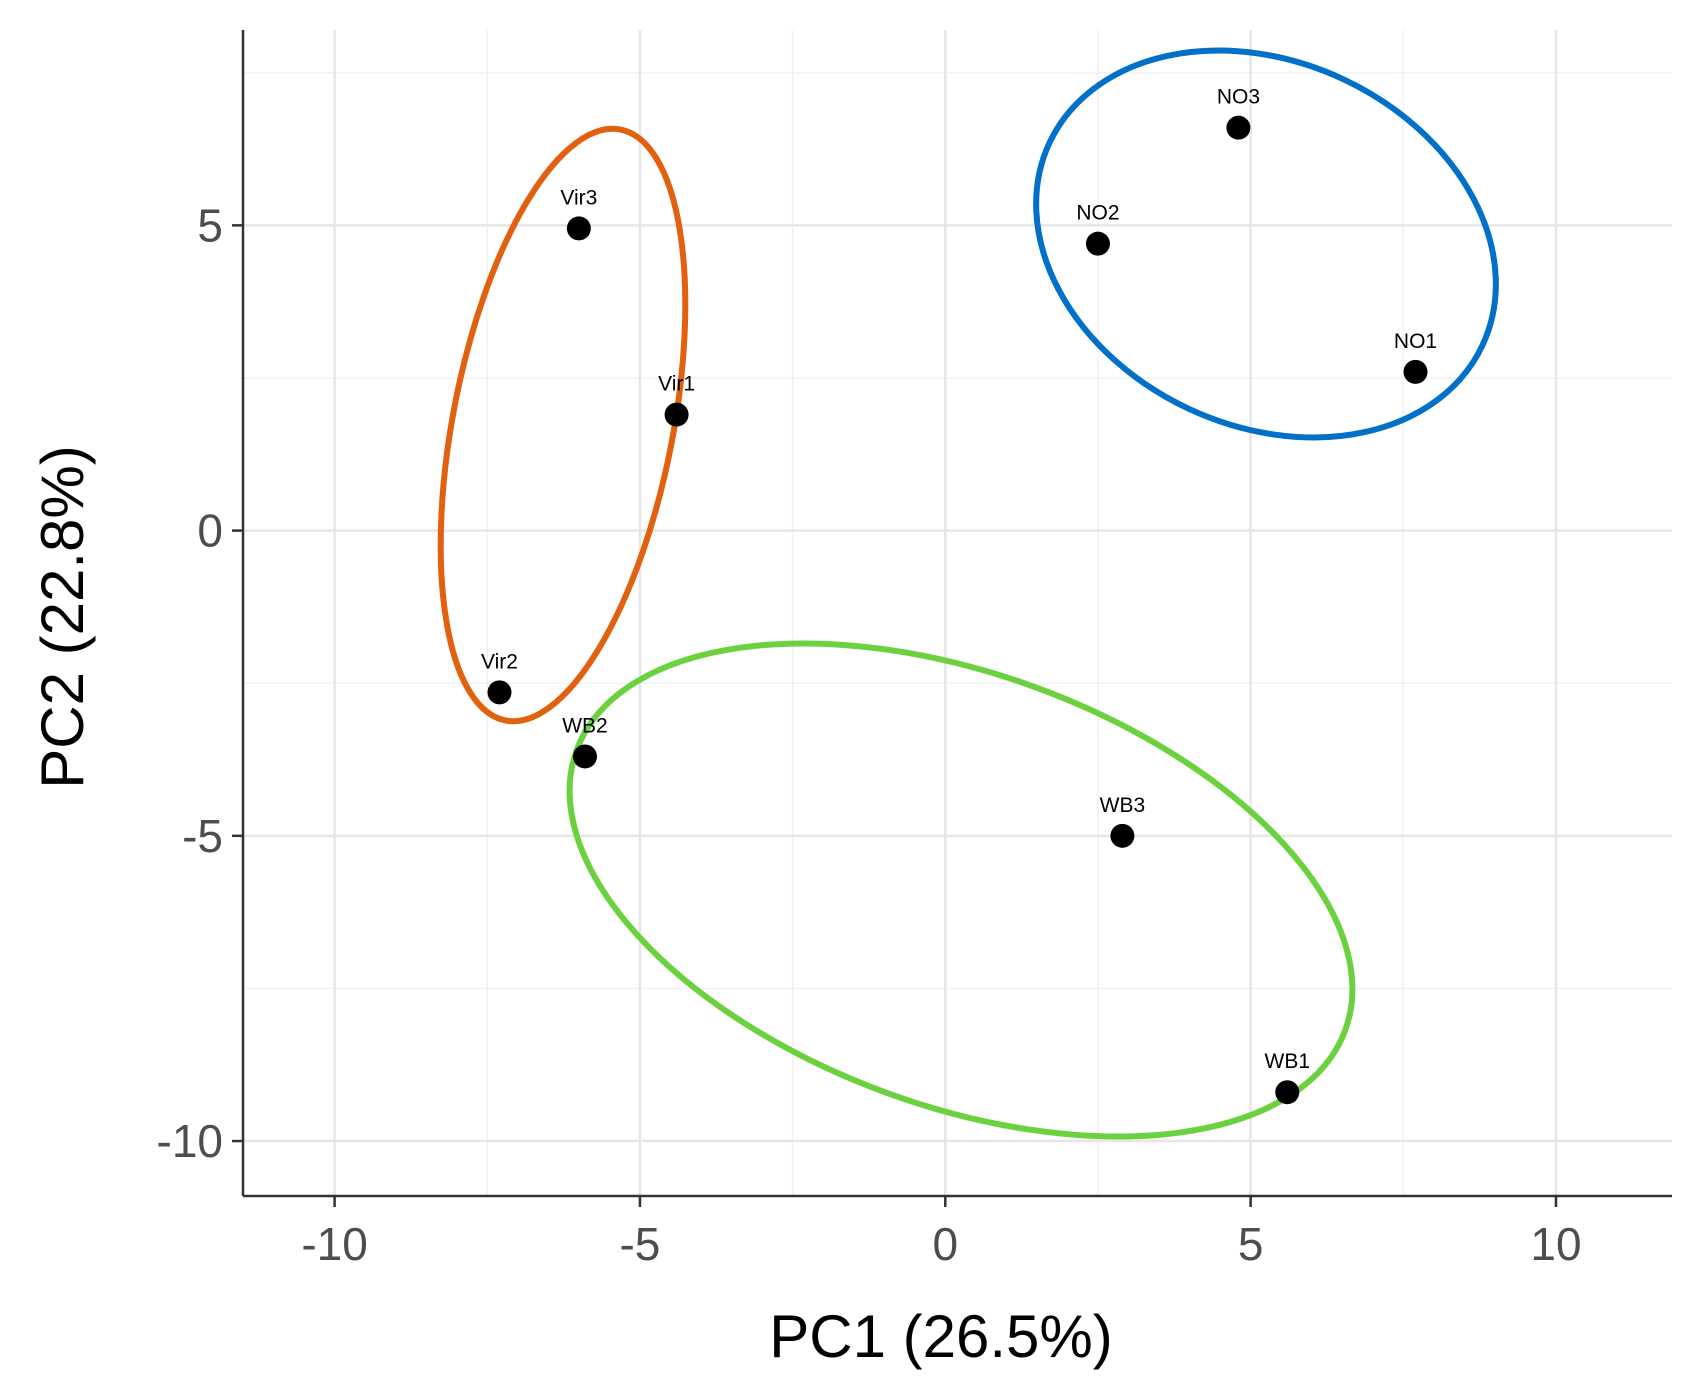 This screenshot has height=1383, width=1689. What do you see at coordinates (499, 661) in the screenshot?
I see `point-label-vir2: Vir2` at bounding box center [499, 661].